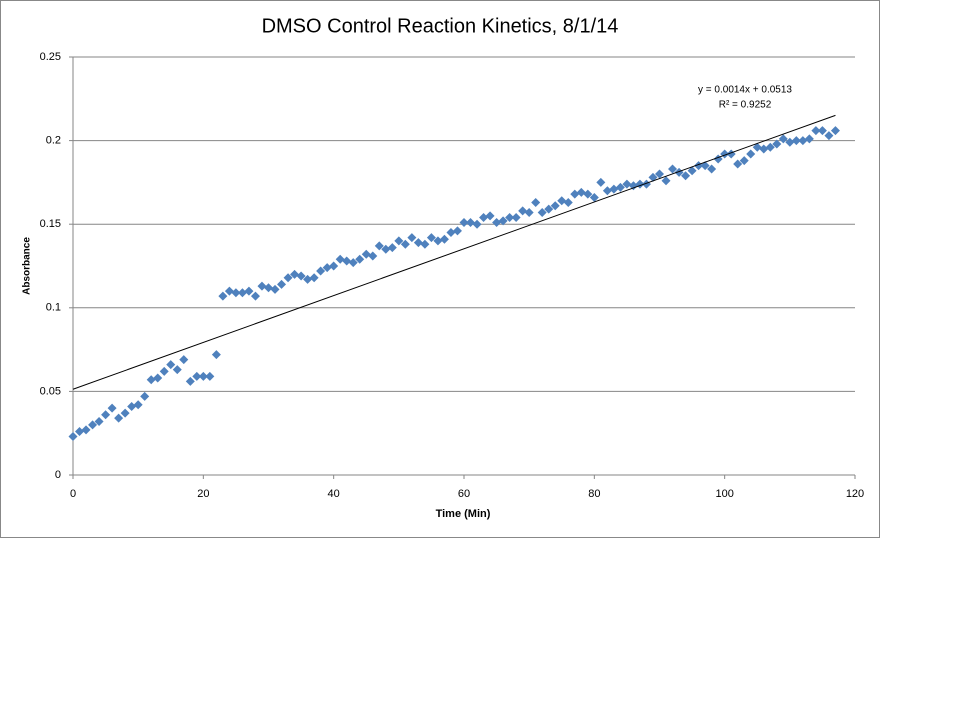  I want to click on trend-r2: R² = 0.9252, so click(745, 105).